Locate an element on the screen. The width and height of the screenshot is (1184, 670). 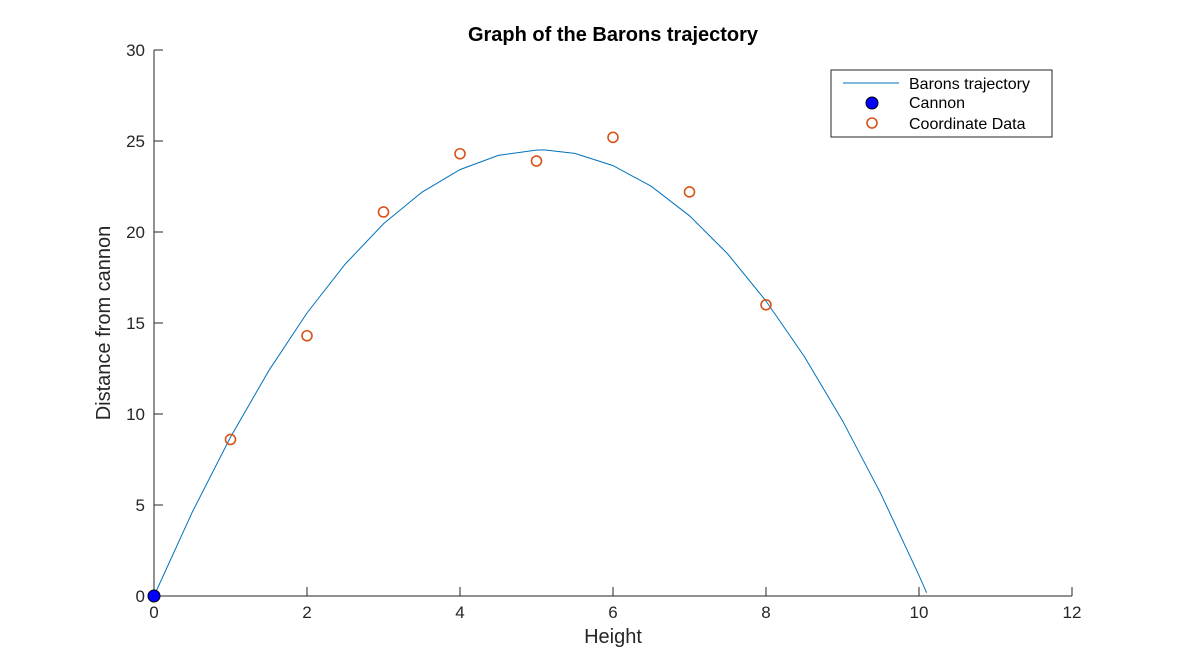
y-tick-label: 5 is located at coordinates (140, 505).